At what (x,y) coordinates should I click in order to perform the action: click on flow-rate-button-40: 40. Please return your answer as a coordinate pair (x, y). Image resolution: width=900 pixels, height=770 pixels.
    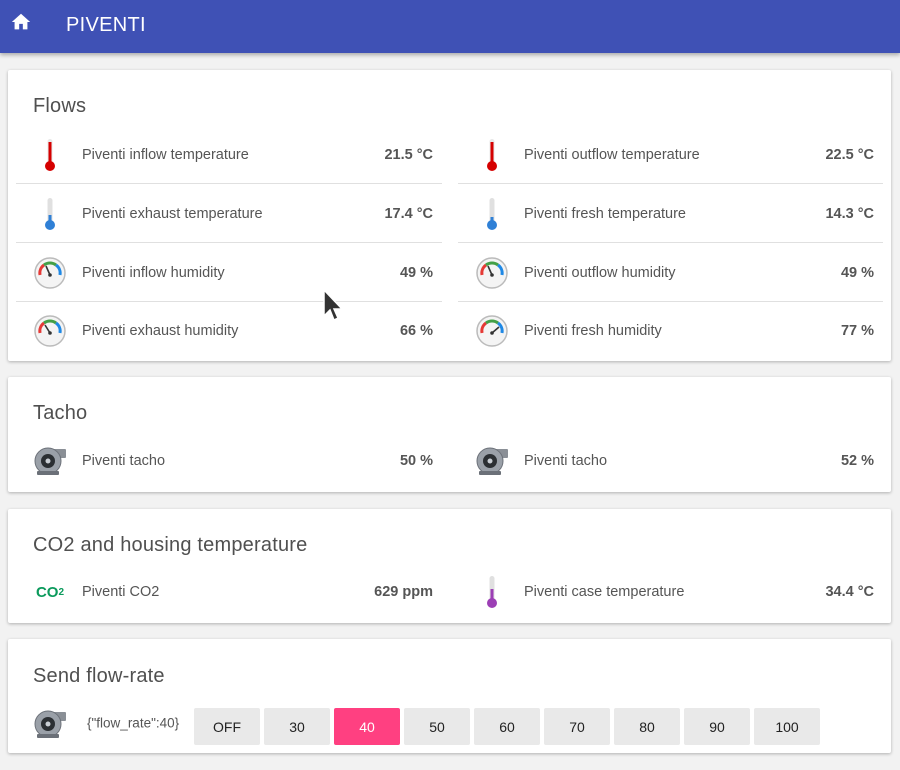
    Looking at the image, I should click on (367, 726).